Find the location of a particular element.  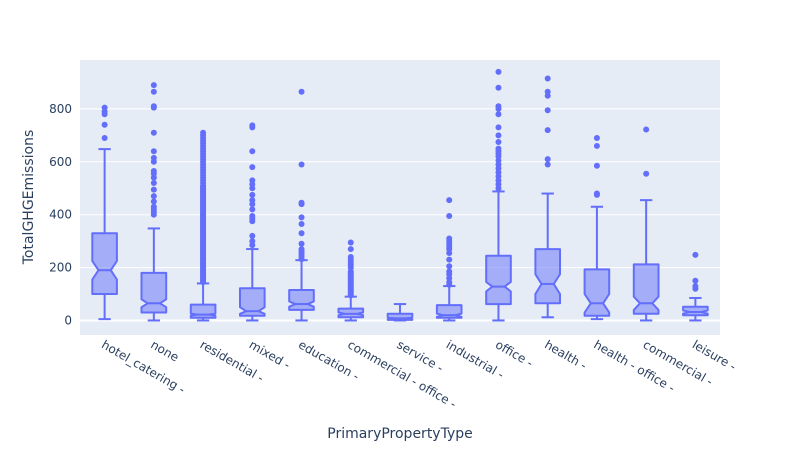

y-tick-labels: 0 200 400 600 800 is located at coordinates (60, 215).